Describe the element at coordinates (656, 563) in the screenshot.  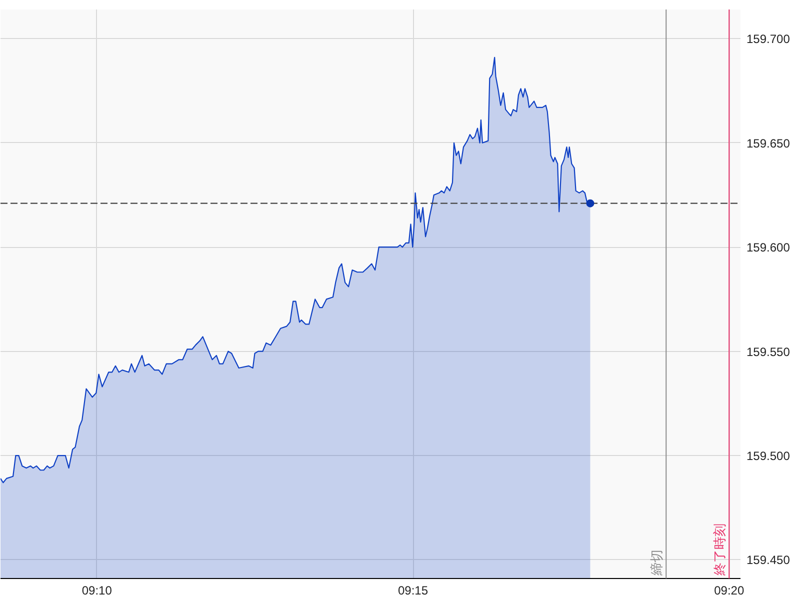
I see `ref-line-label: 締切` at that location.